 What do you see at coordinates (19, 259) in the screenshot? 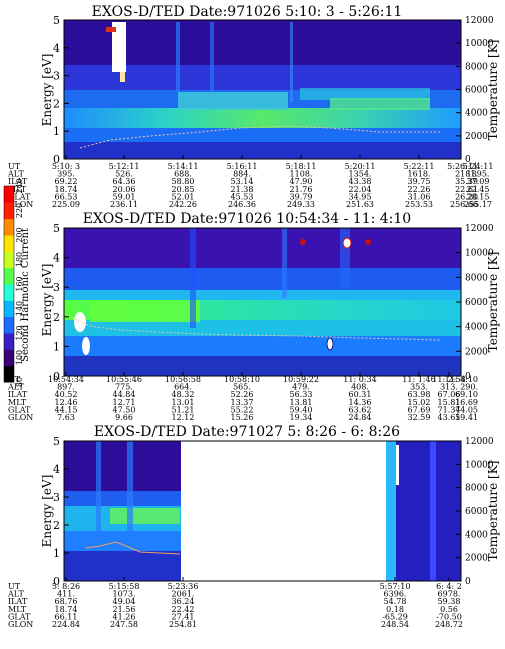
I see `colorbar-tick-label: 180` at bounding box center [19, 259].